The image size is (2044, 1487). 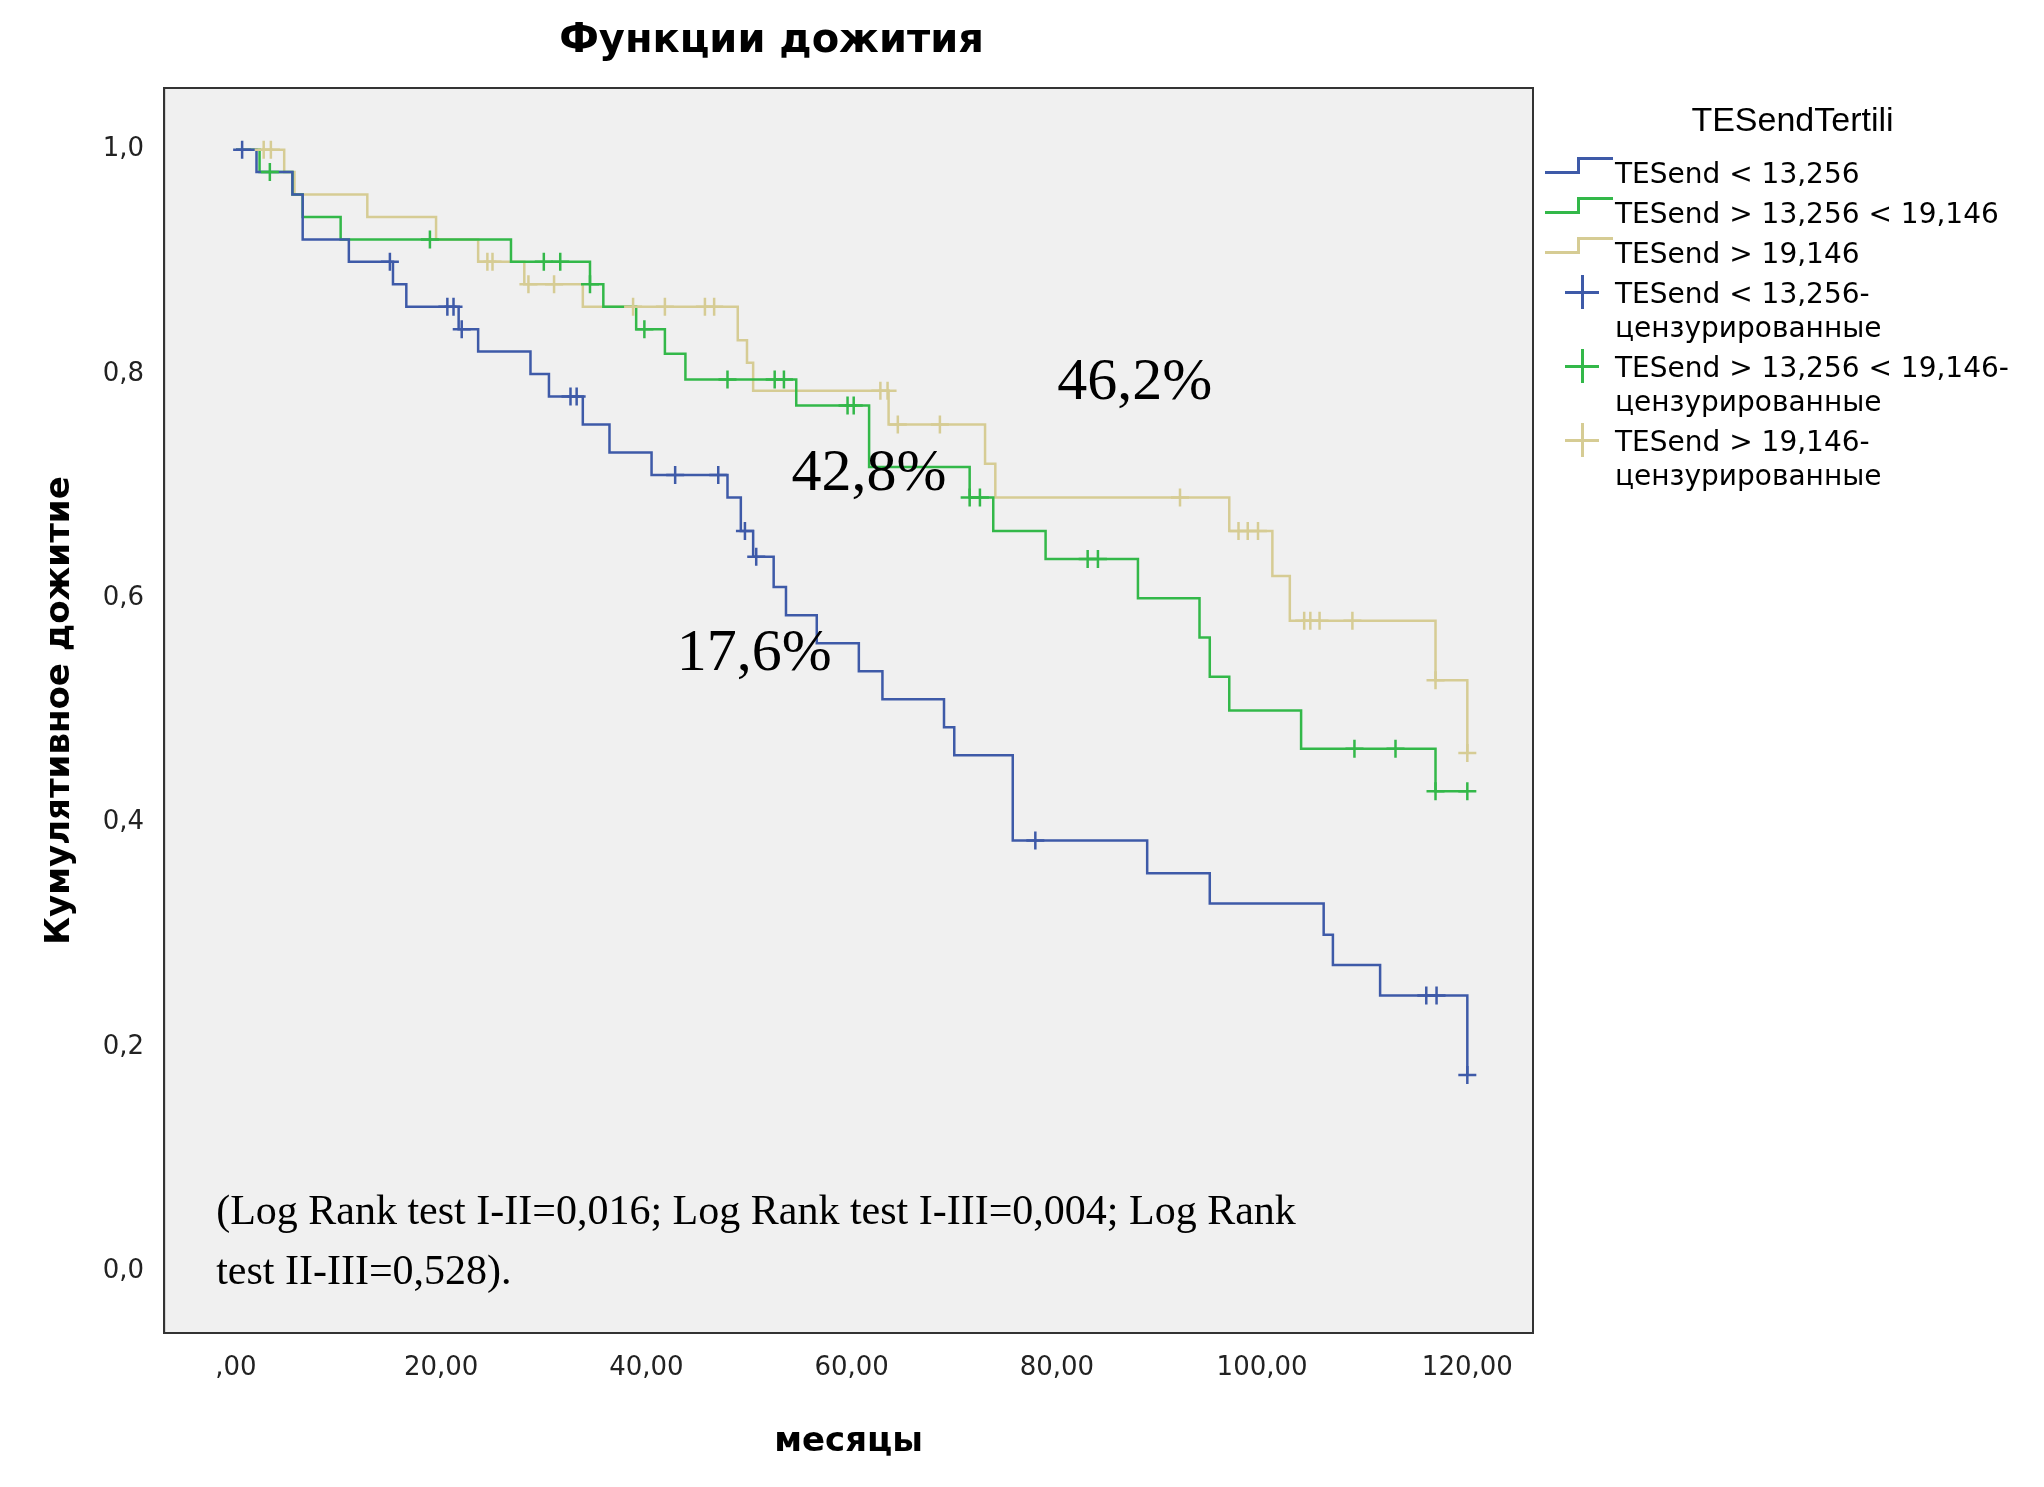 I want to click on x-tick-label: 40,00, so click(x=646, y=1366).